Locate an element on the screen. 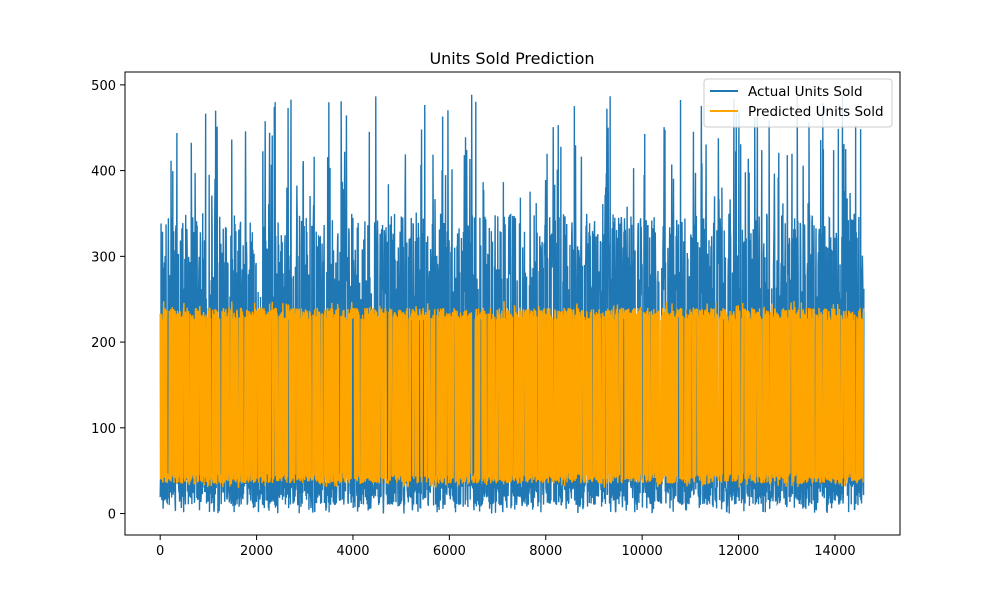 The width and height of the screenshot is (1000, 604). y-tick-label: 300 is located at coordinates (103, 257).